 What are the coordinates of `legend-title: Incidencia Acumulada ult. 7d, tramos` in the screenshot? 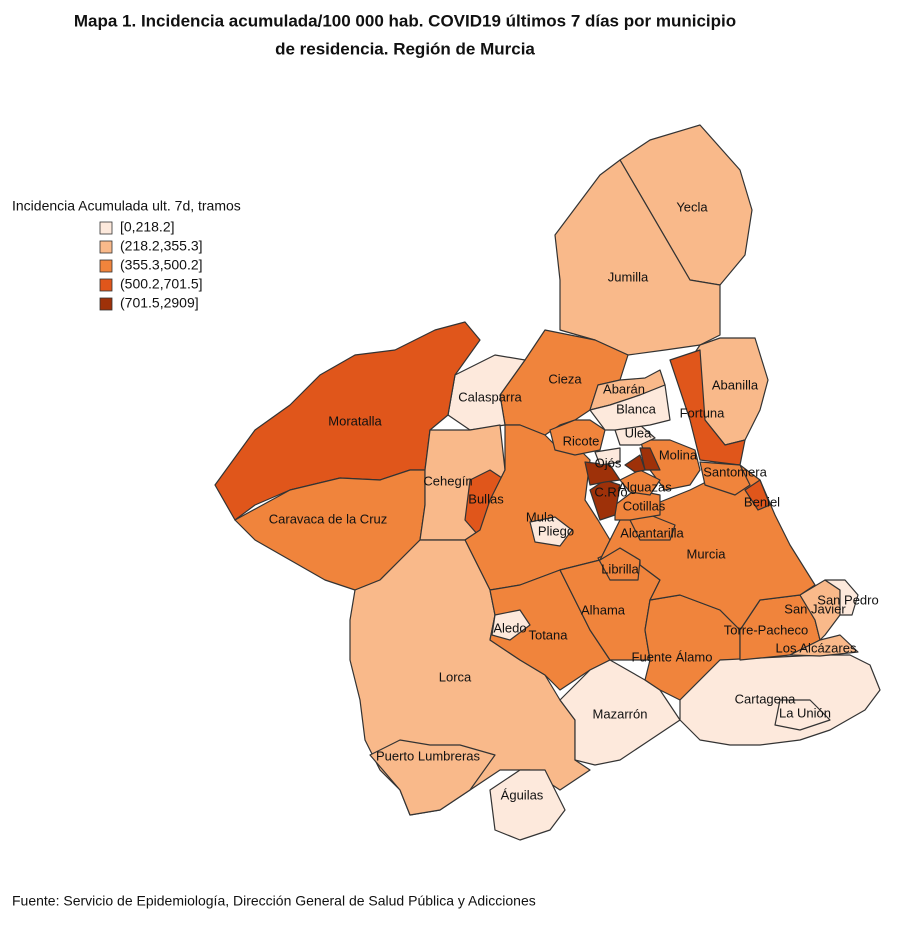 It's located at (126, 206).